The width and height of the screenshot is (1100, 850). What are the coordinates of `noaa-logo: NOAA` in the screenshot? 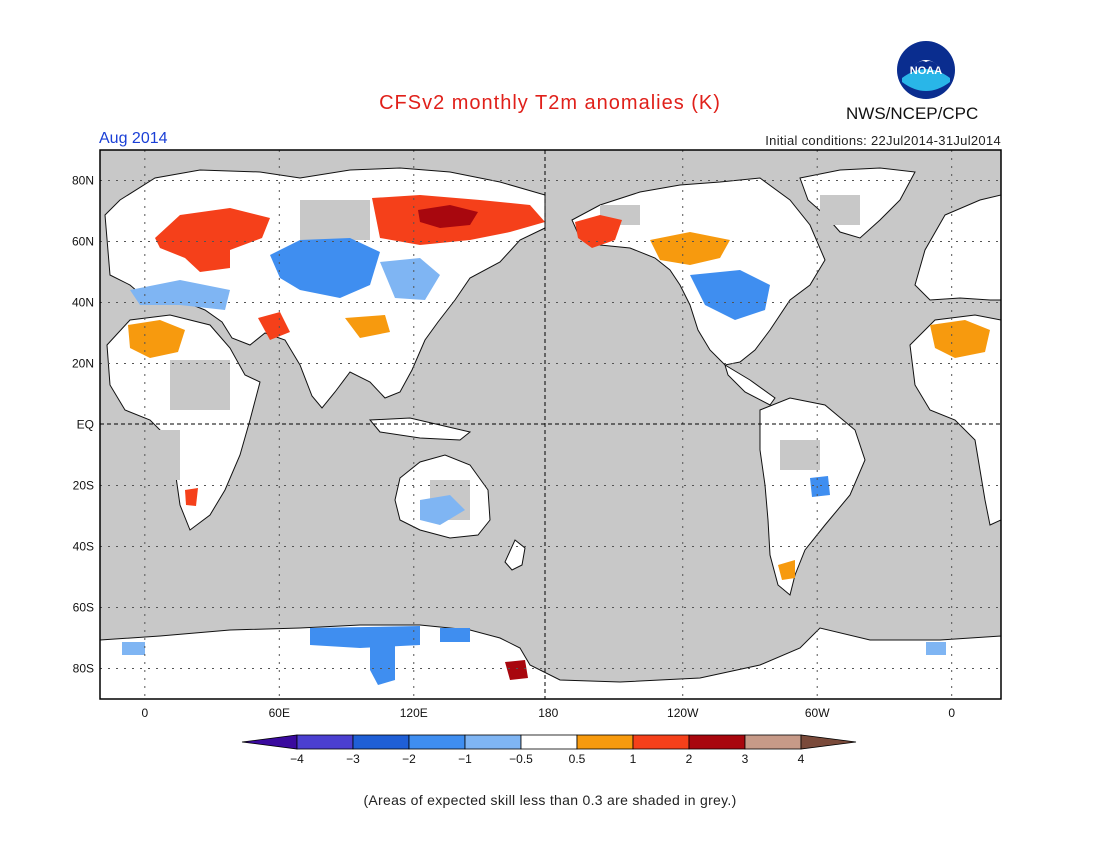 It's located at (926, 70).